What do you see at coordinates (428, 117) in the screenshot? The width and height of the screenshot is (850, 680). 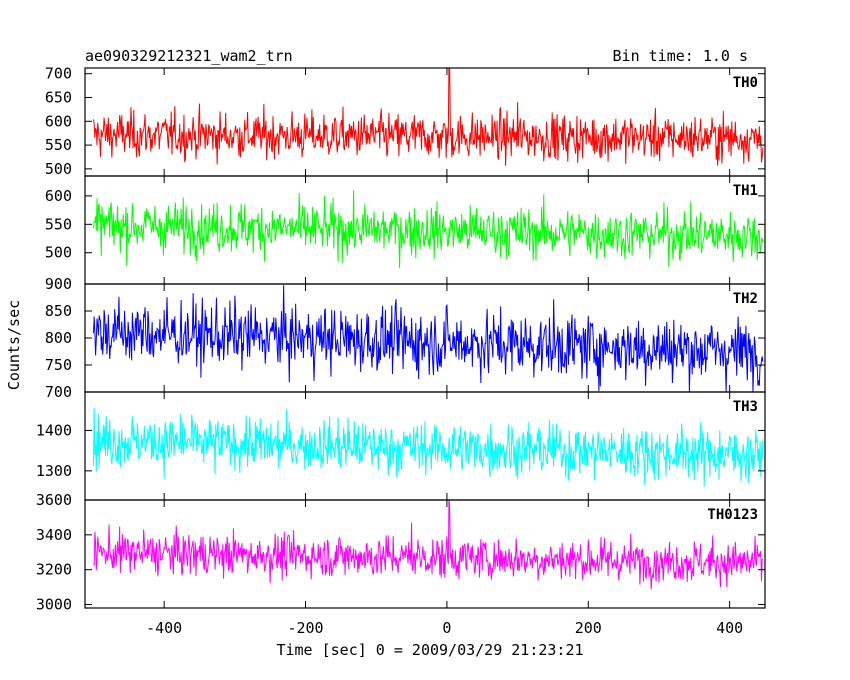 I see `series-line-th0` at bounding box center [428, 117].